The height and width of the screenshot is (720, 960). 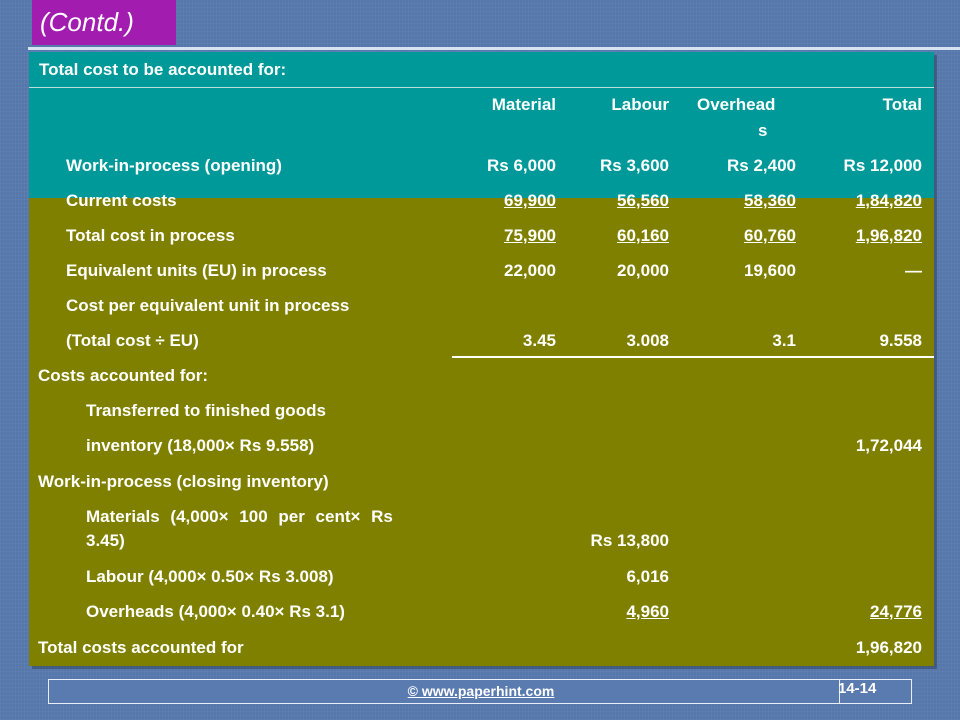 I want to click on row-label: Work-in-process (opening), so click(x=174, y=165).